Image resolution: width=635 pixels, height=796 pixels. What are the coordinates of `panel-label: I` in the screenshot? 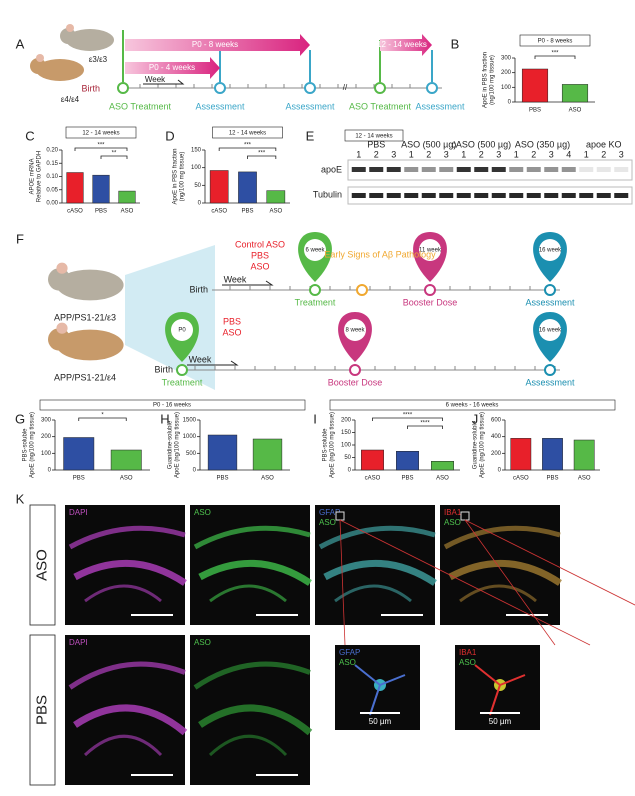 It's located at (315, 418).